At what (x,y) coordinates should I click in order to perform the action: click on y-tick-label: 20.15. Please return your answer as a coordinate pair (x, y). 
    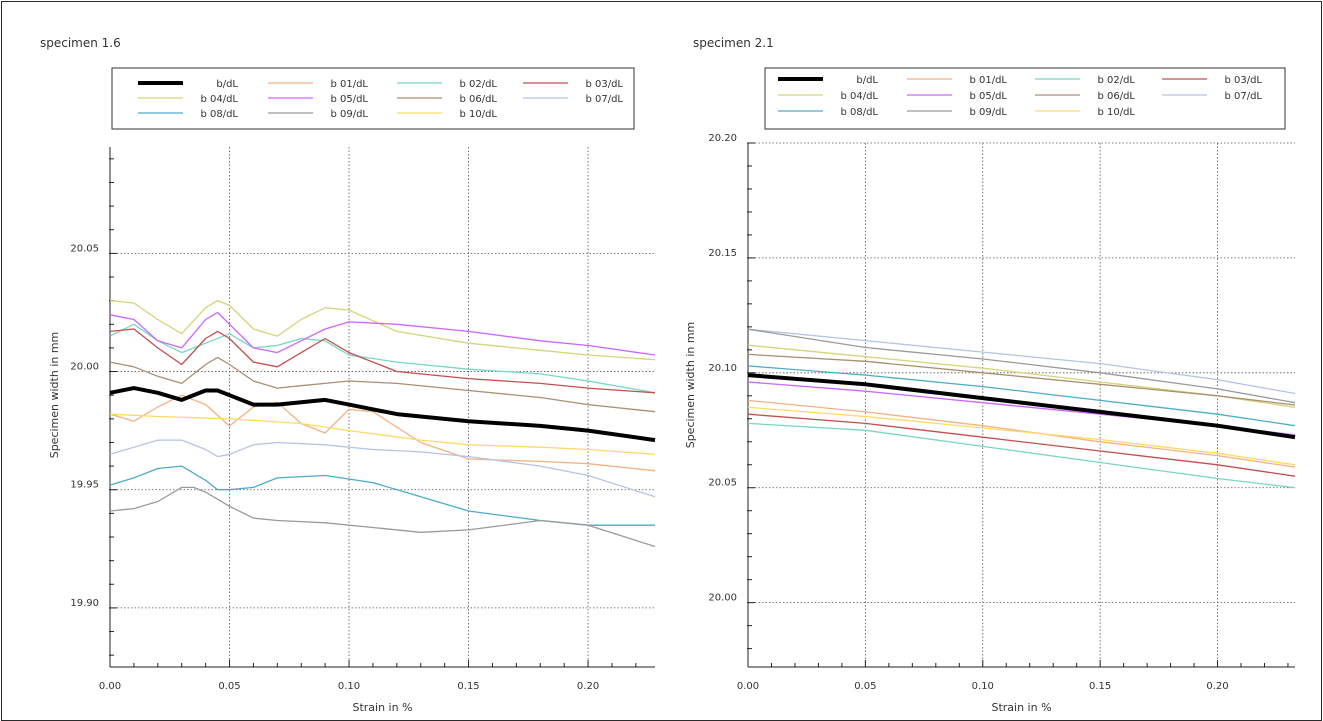
    Looking at the image, I should click on (722, 253).